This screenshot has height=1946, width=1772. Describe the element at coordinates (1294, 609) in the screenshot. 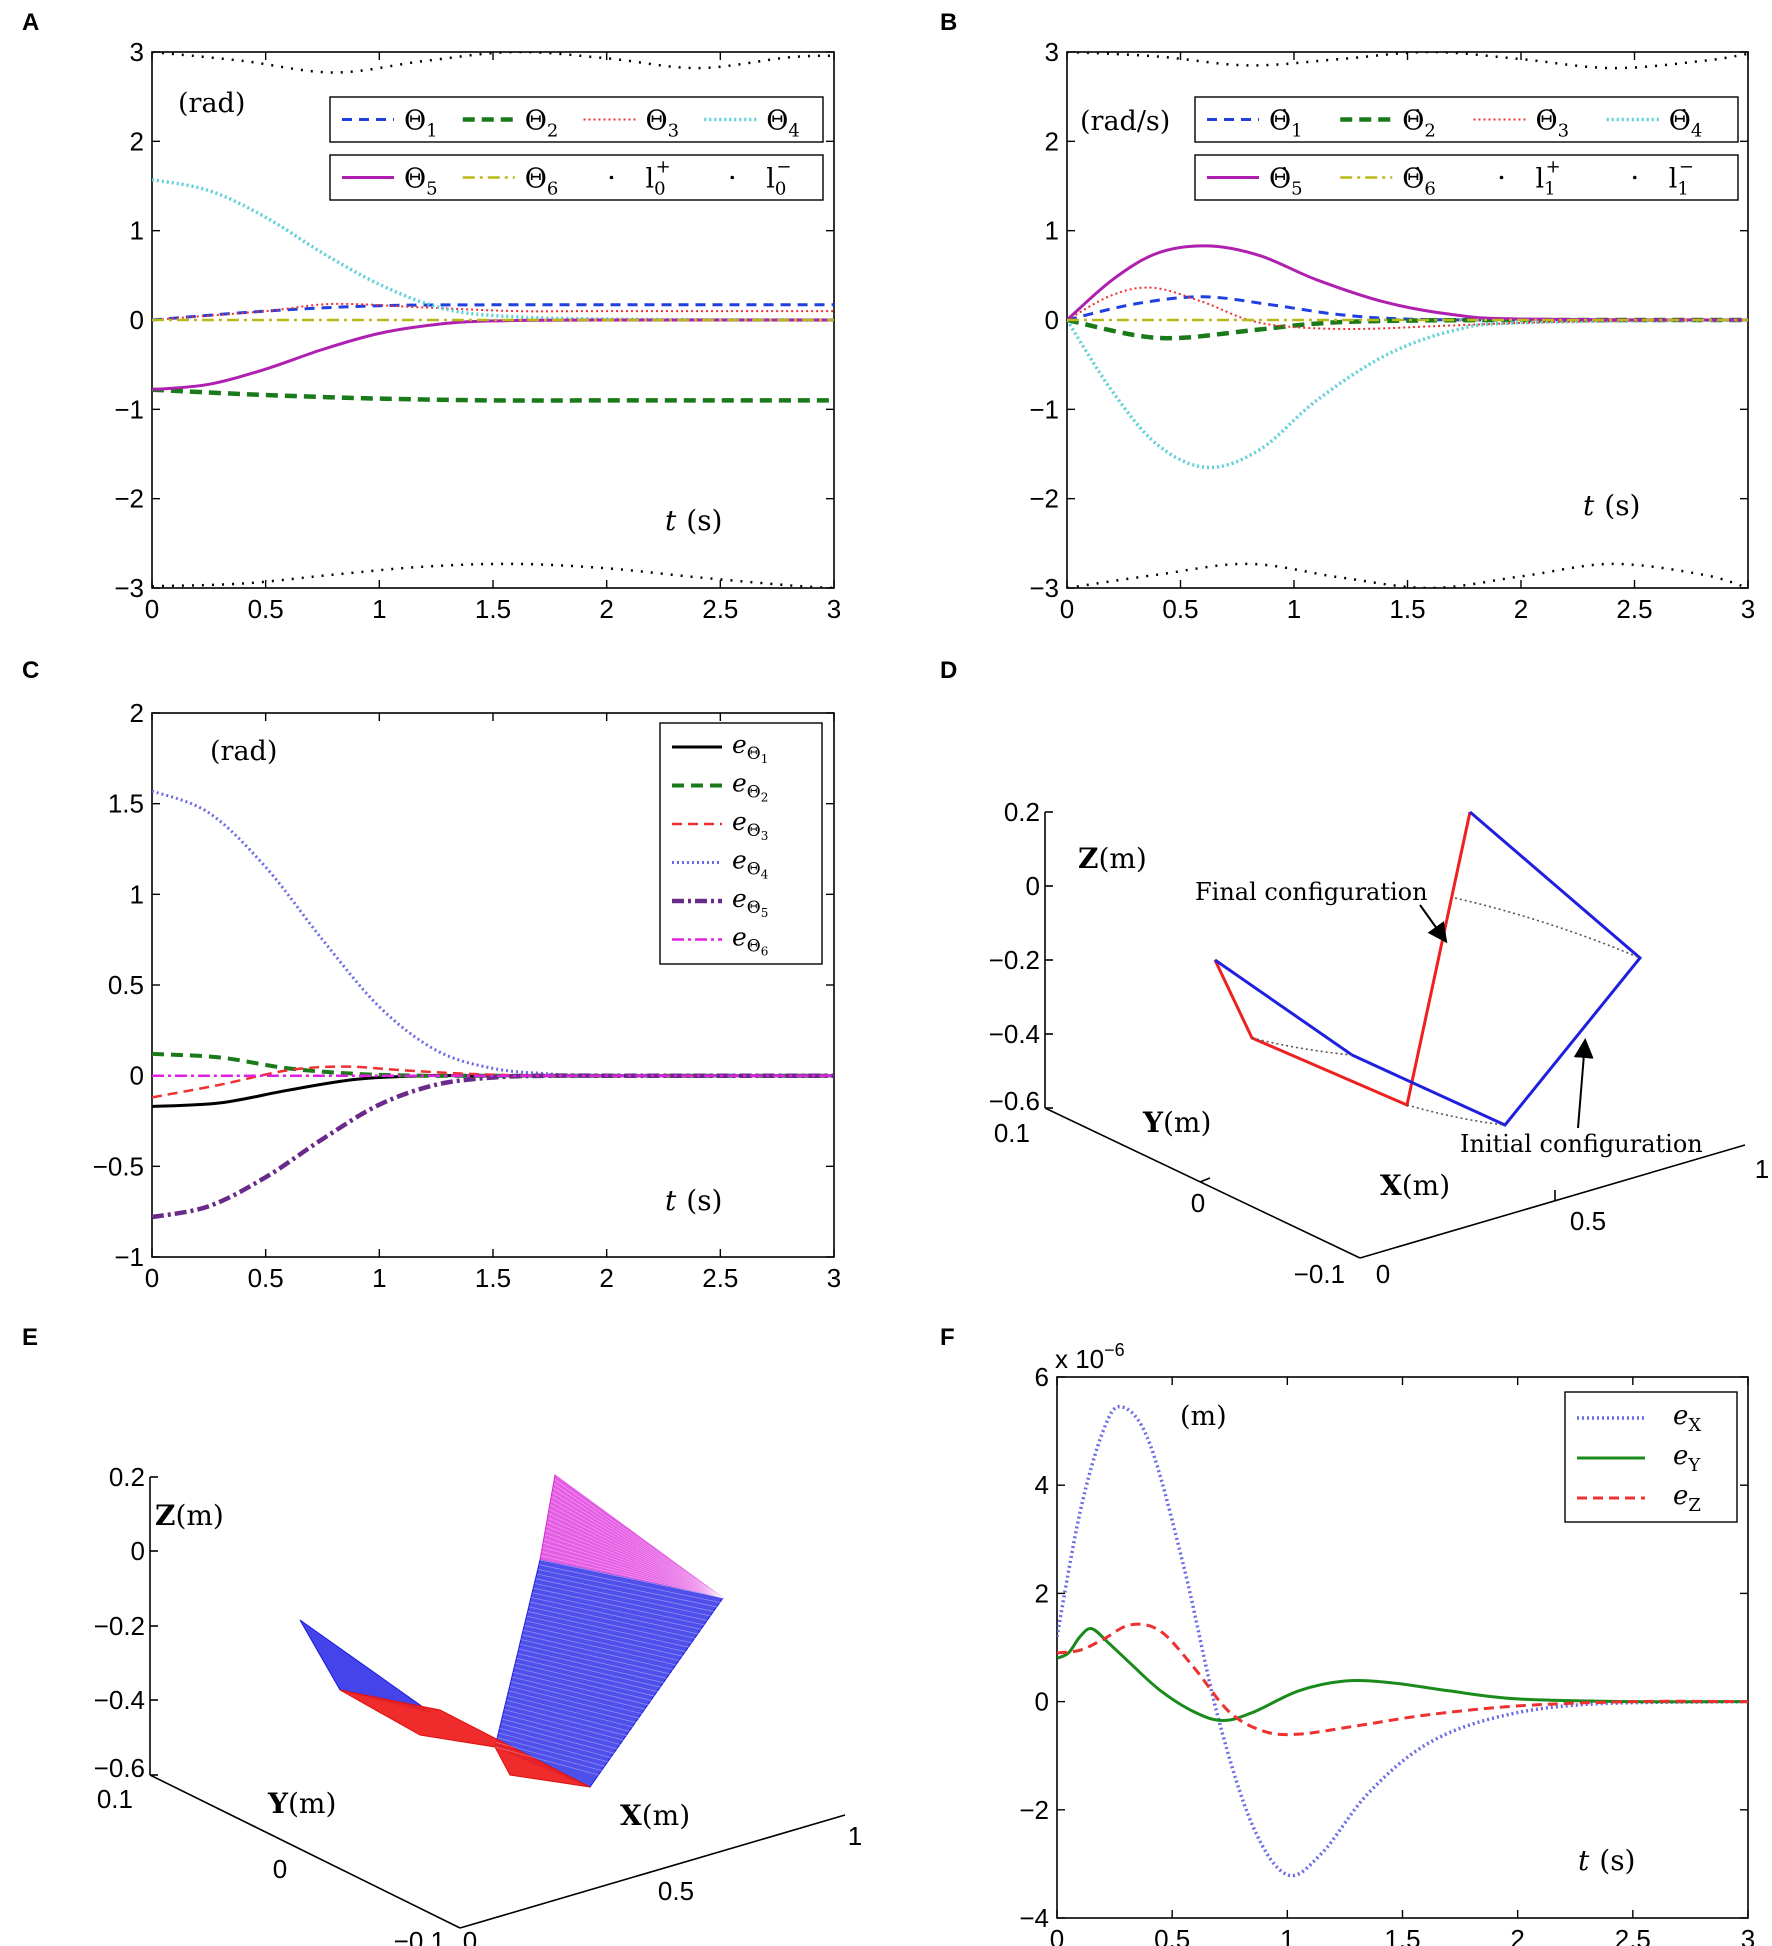

I see `x-tick-label: 1` at that location.